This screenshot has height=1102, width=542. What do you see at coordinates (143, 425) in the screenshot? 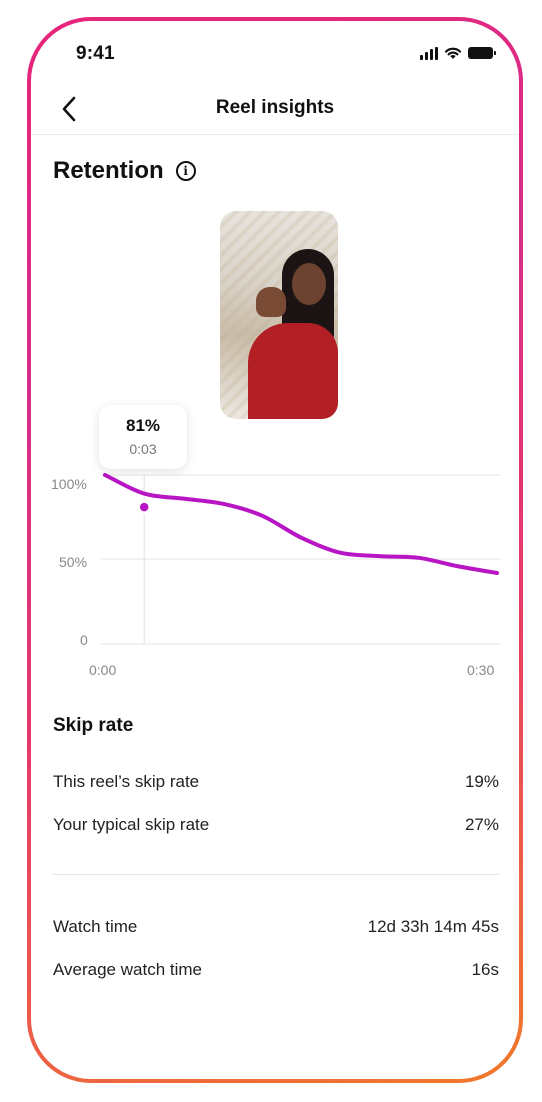
I see `tooltip-value: 81%` at bounding box center [143, 425].